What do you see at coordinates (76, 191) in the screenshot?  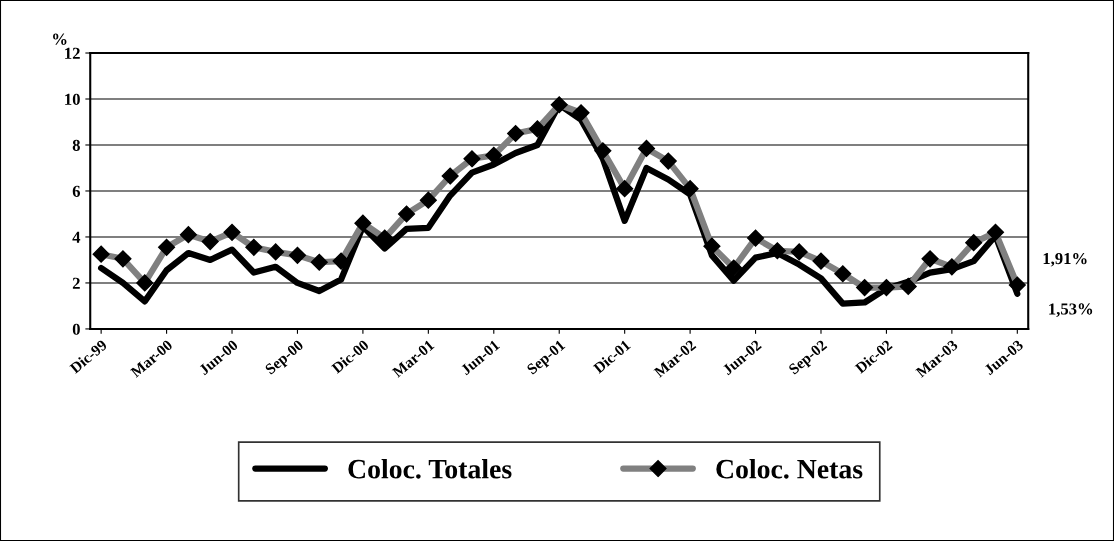 I see `y-tick-label: 6` at bounding box center [76, 191].